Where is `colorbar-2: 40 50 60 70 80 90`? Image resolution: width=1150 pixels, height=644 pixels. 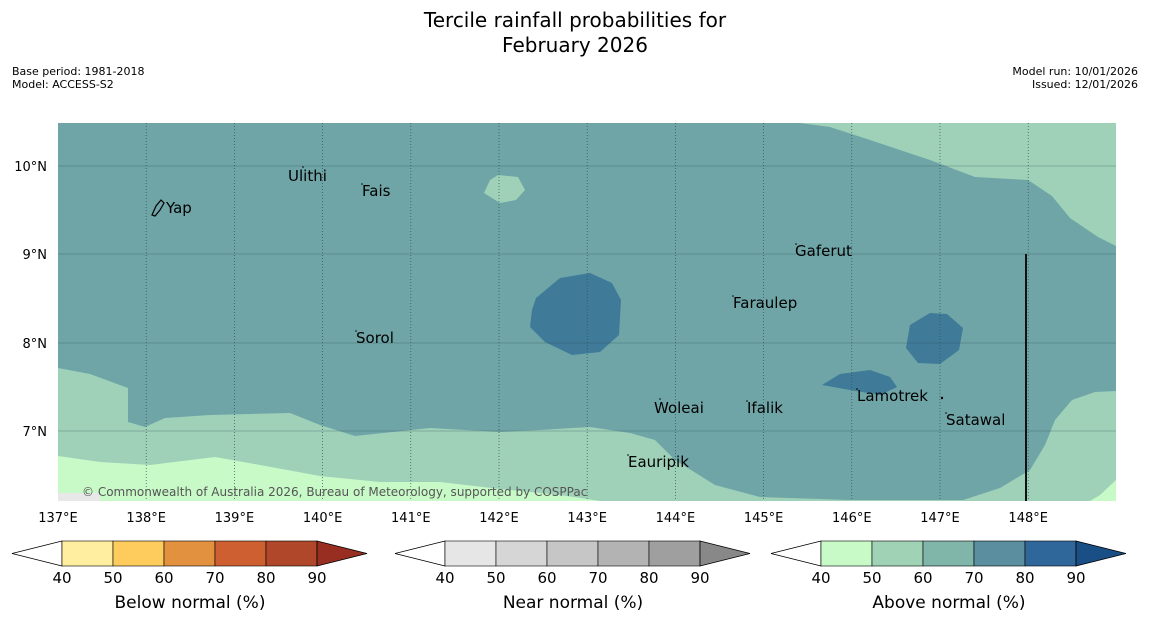
colorbar-2: 40 50 60 70 80 90 is located at coordinates (948, 563).